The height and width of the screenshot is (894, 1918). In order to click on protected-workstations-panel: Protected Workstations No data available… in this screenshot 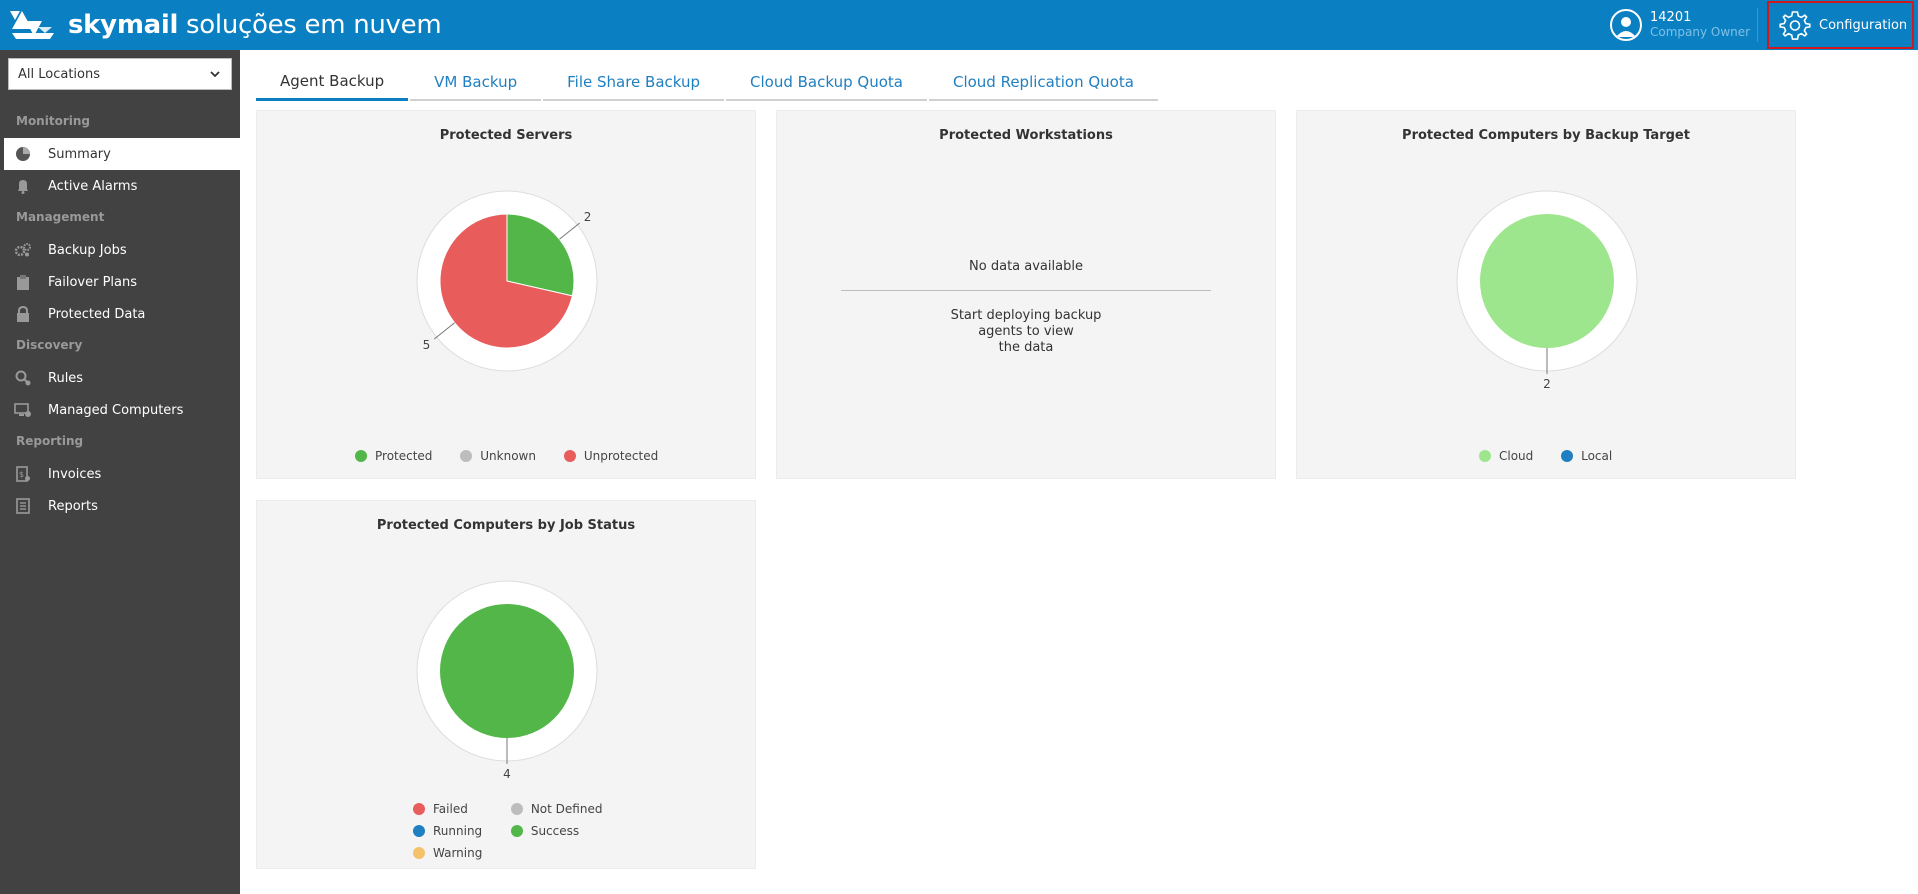, I will do `click(1026, 294)`.